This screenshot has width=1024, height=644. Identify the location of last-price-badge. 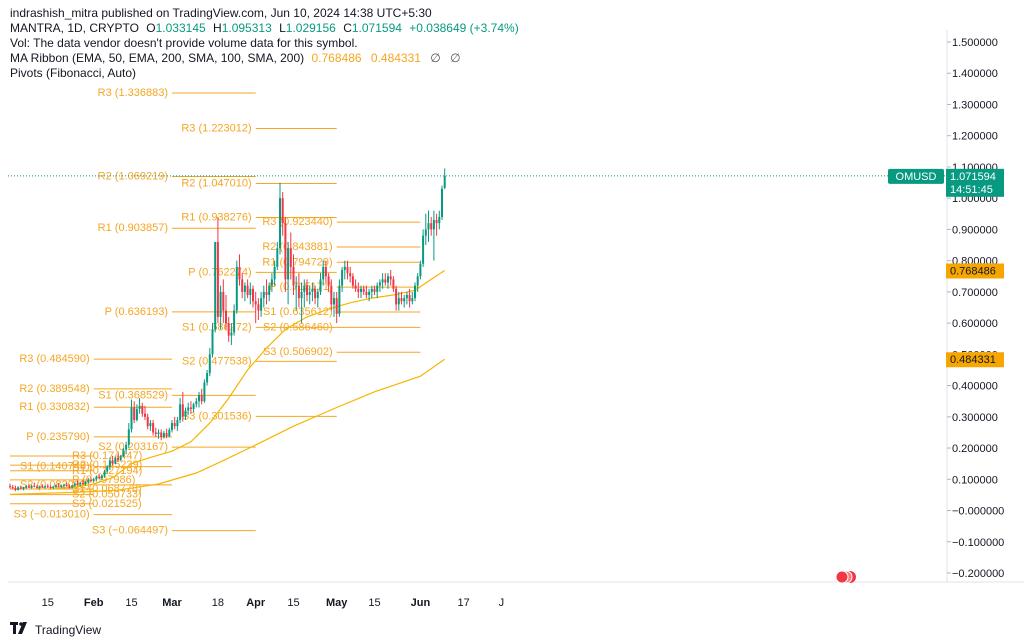
(975, 182).